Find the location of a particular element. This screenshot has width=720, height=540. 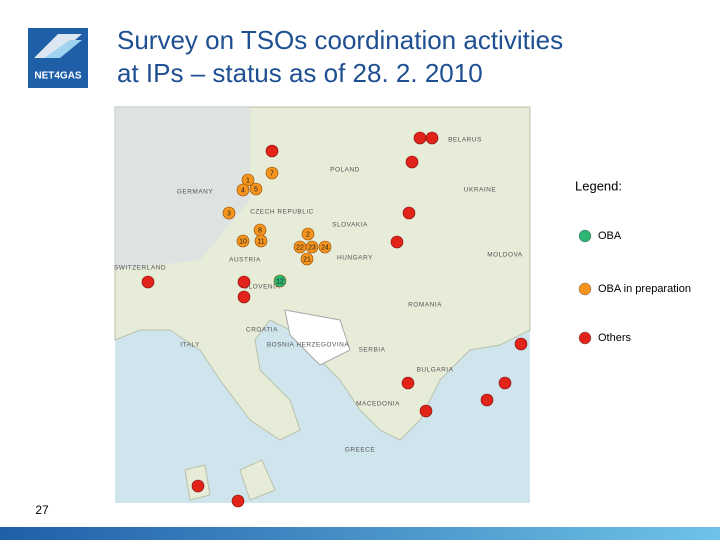

page-number: 27 is located at coordinates (42, 510).